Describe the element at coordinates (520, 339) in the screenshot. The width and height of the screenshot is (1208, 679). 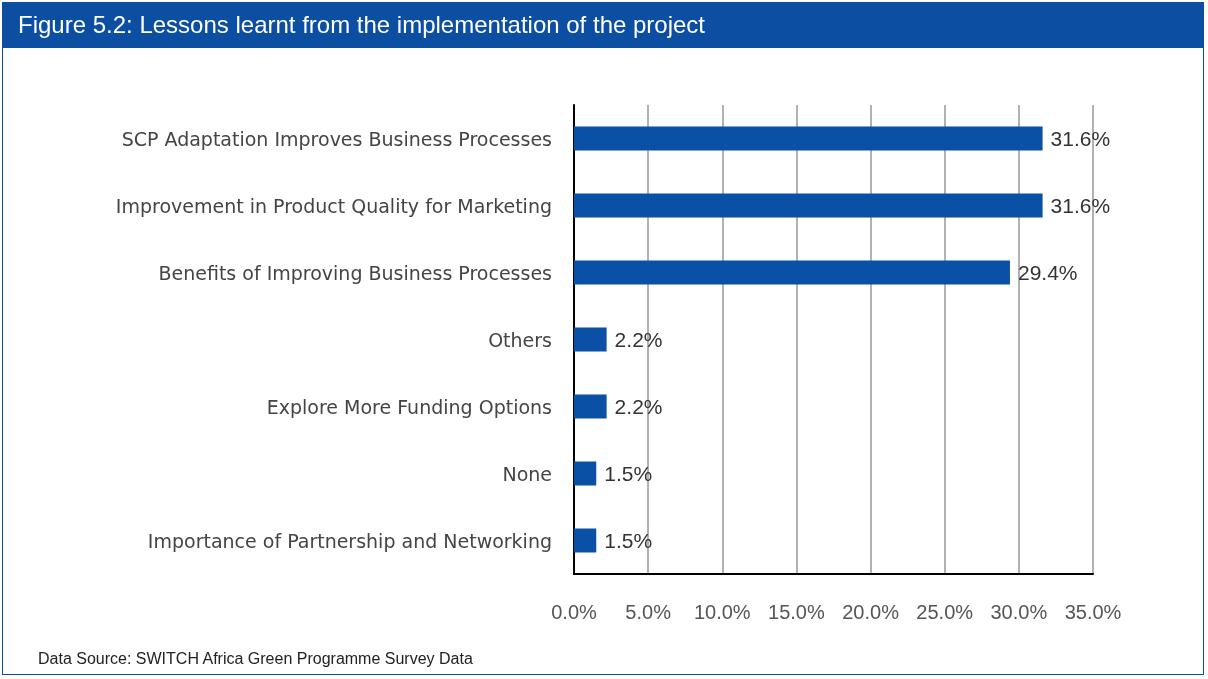
I see `y-tick-label: Others` at that location.